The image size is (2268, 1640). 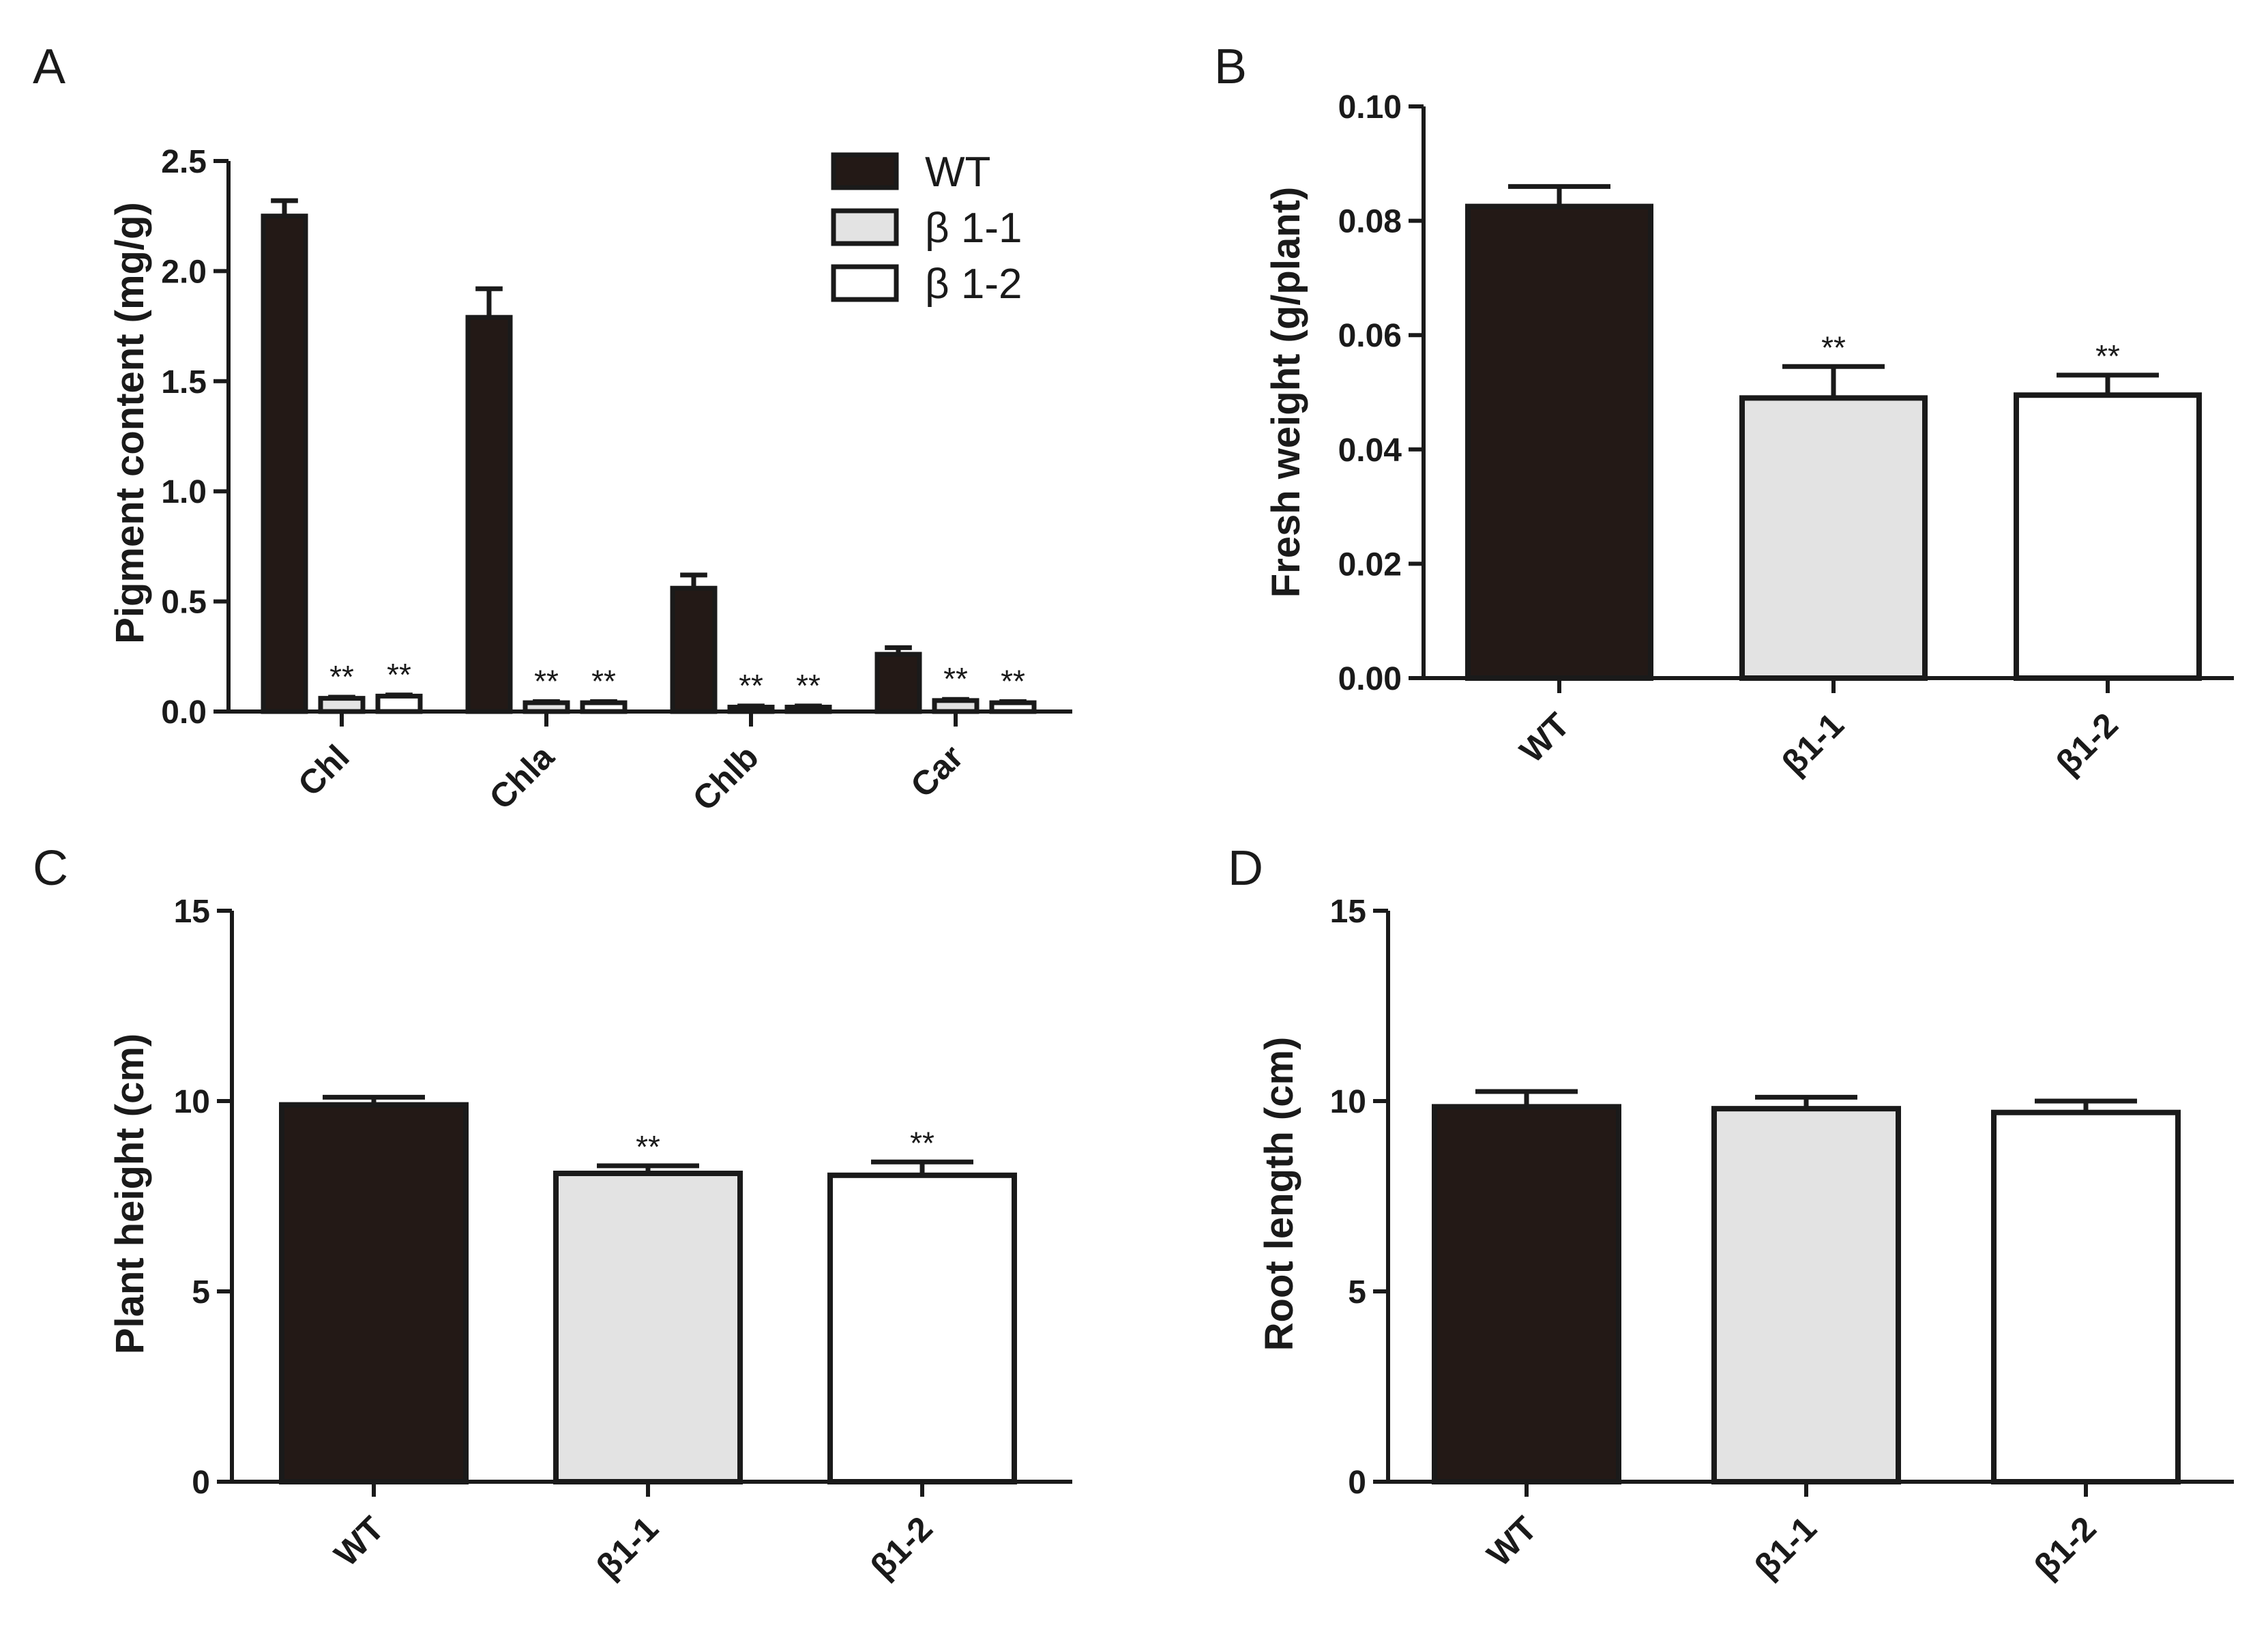 I want to click on legend: WT β 1-1 β 1-2, so click(x=927, y=228).